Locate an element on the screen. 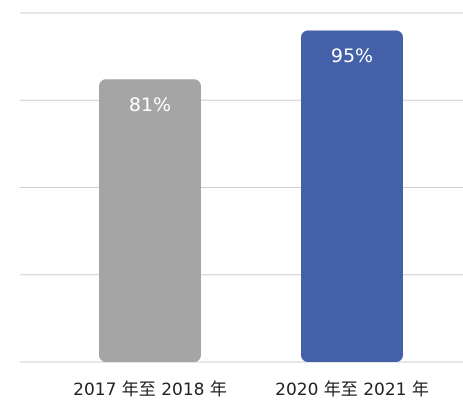 This screenshot has height=404, width=463. x-tick-label: 2017 年至 2018 年 is located at coordinates (150, 390).